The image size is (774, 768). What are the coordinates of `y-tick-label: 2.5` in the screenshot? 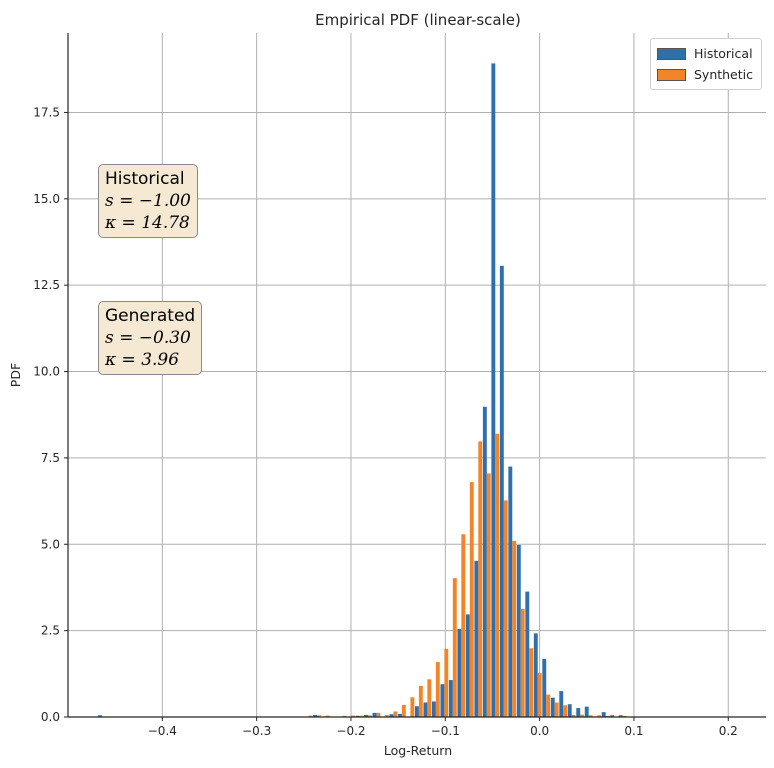 It's located at (50, 631).